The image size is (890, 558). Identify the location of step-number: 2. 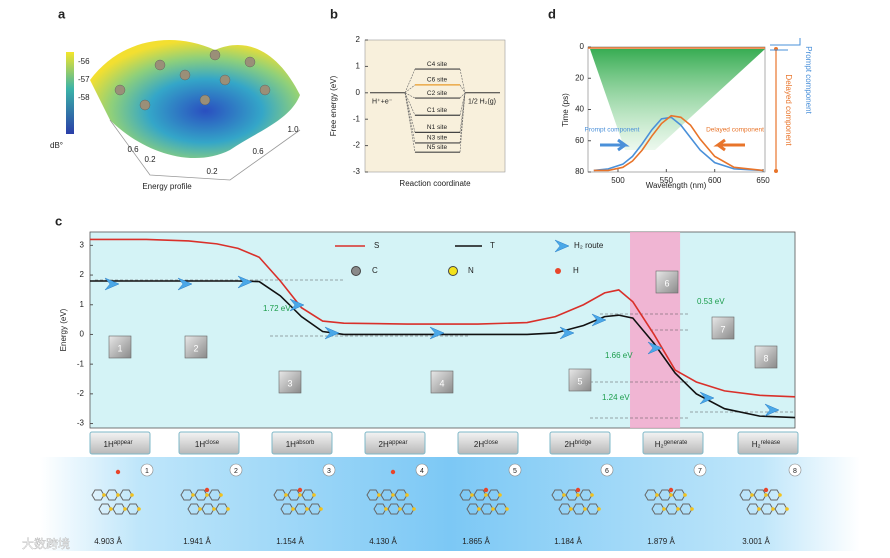
(195, 348).